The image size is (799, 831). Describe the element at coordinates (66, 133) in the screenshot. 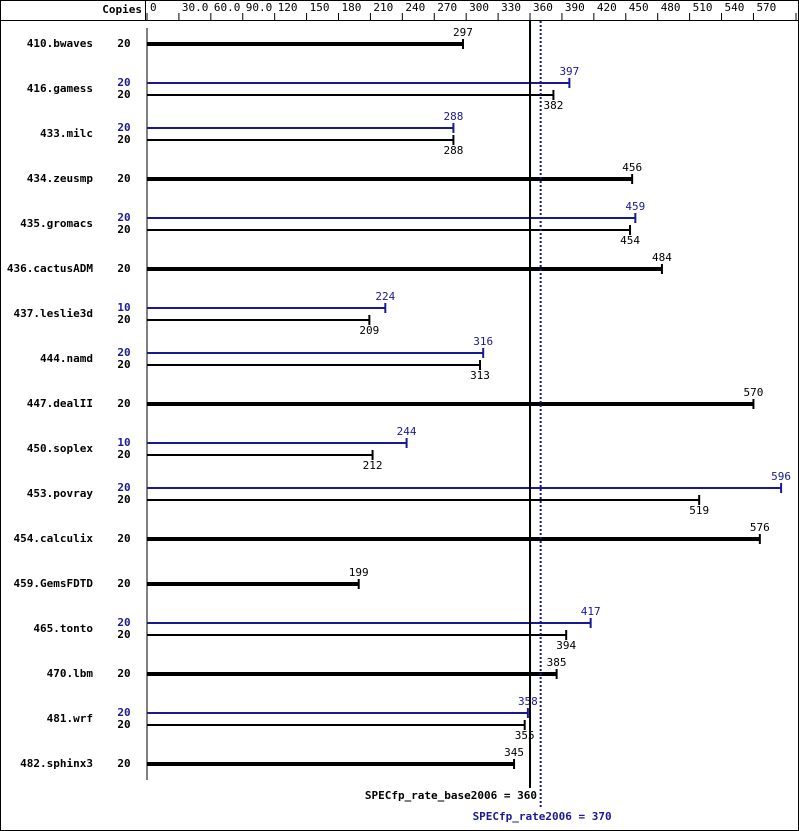

I see `benchmark-name: 433.milc` at that location.